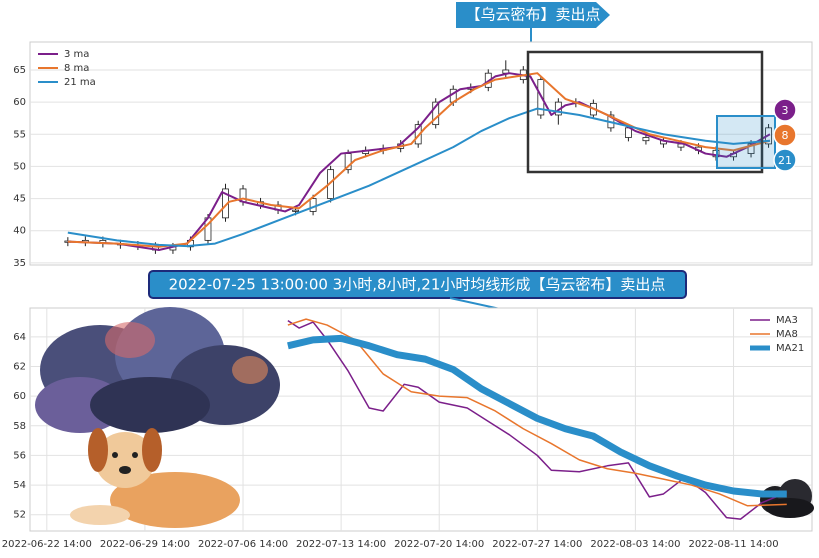 The width and height of the screenshot is (819, 558). I want to click on y-tick-label: 55, so click(19, 134).